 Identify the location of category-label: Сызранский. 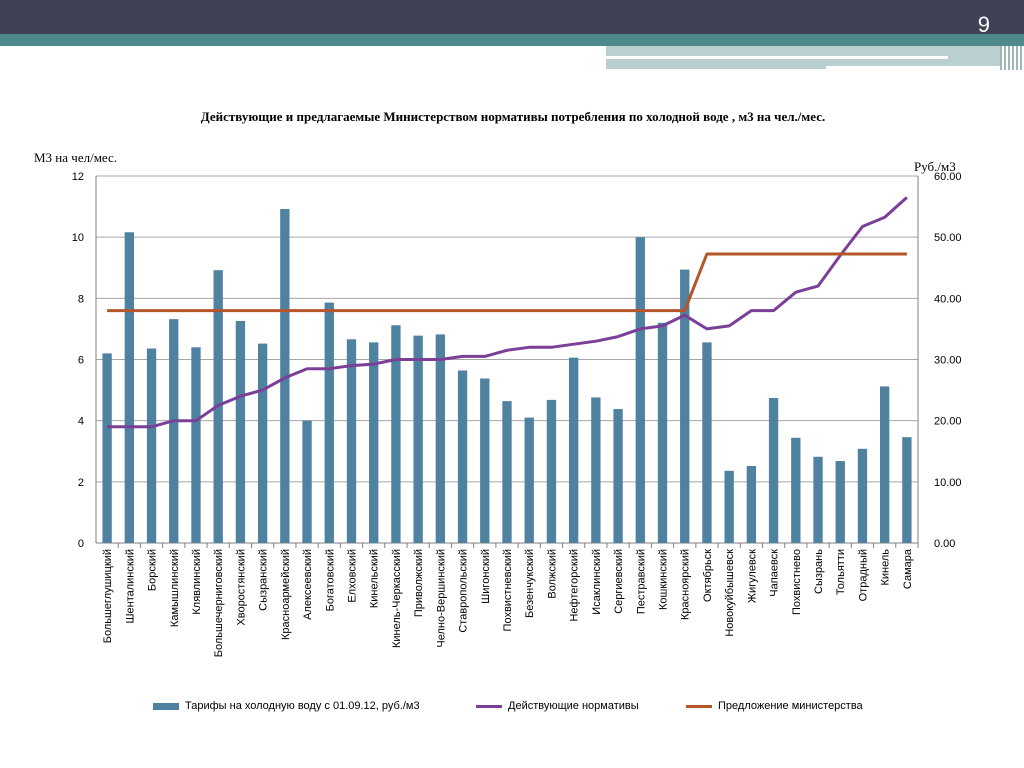
(264, 580).